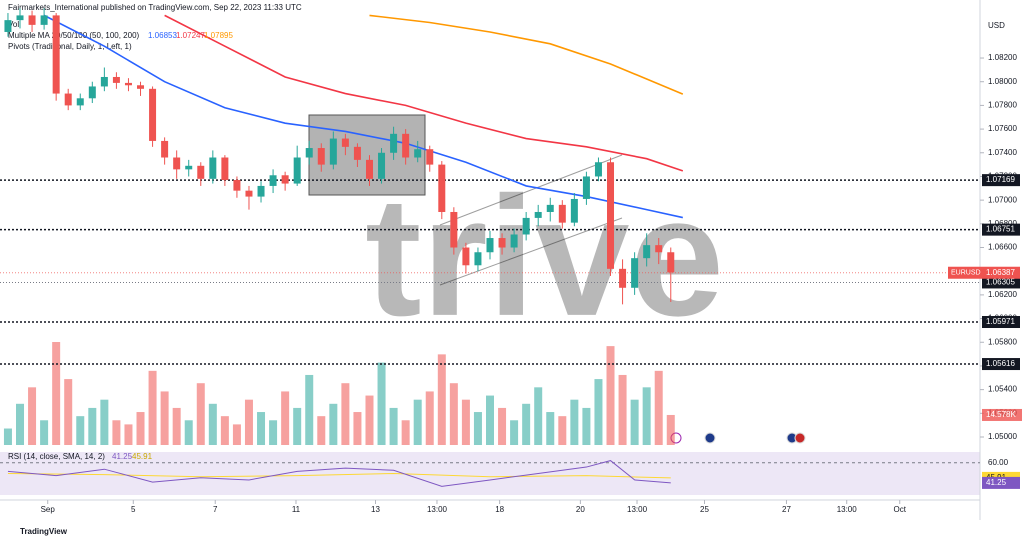  Describe the element at coordinates (580, 509) in the screenshot. I see `x-tick-label: 20` at that location.